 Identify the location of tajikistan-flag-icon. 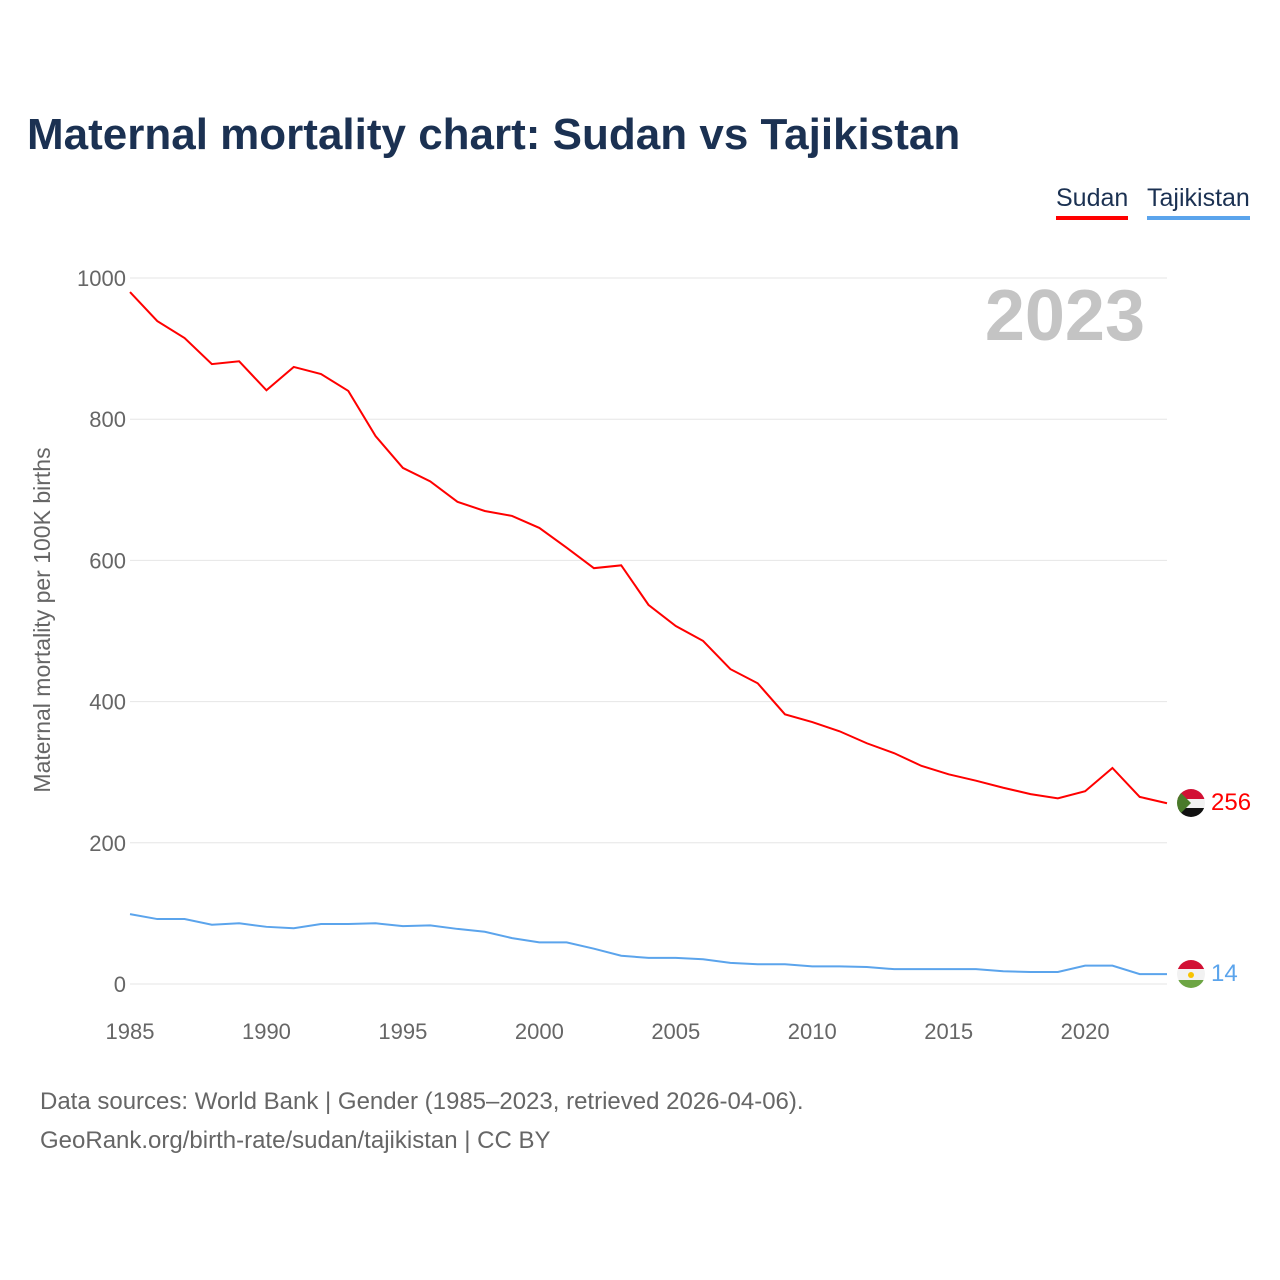
(1191, 974).